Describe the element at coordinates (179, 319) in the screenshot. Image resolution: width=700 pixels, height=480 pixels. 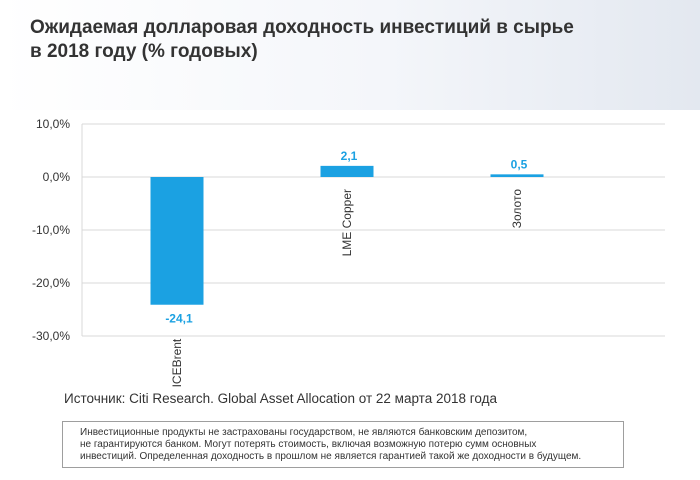
I see `data-label: -24,1` at that location.